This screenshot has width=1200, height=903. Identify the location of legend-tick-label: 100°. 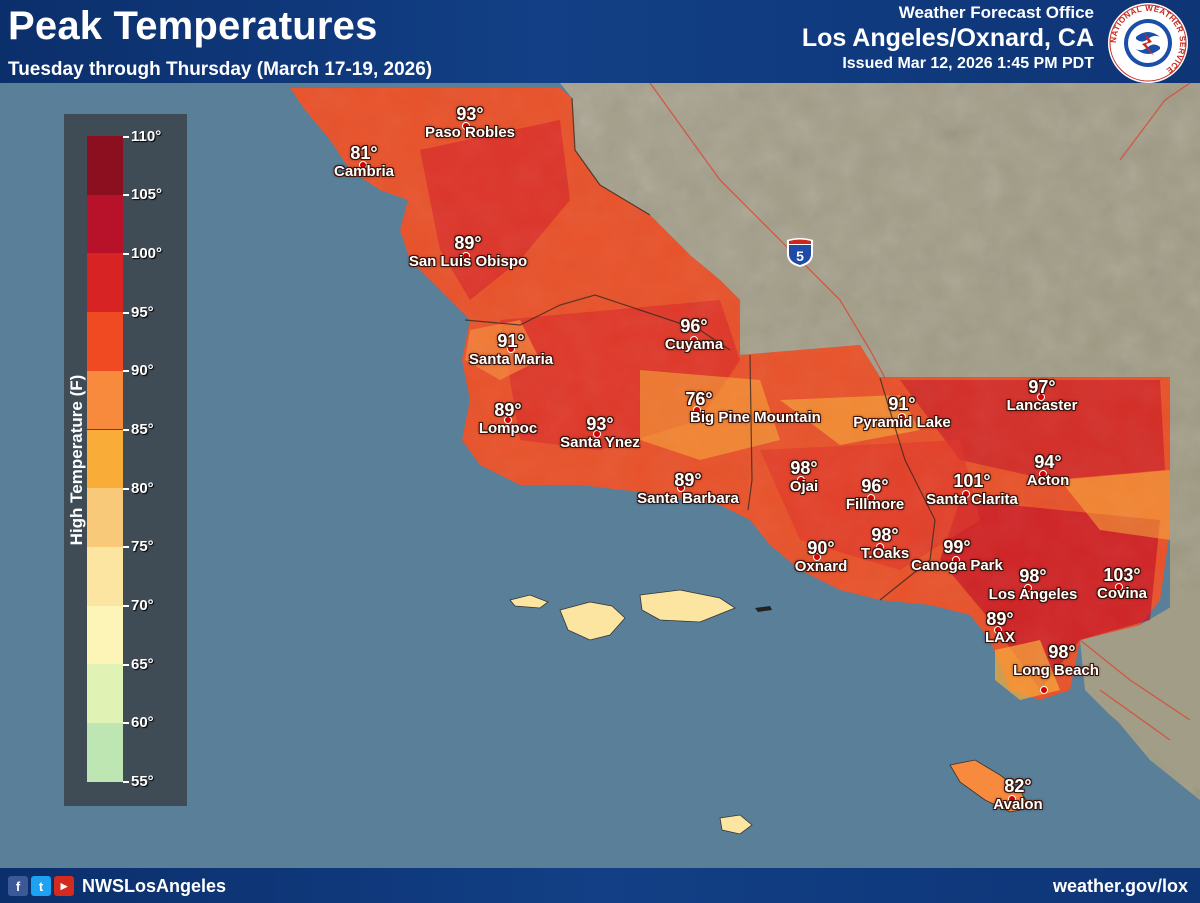
(147, 253).